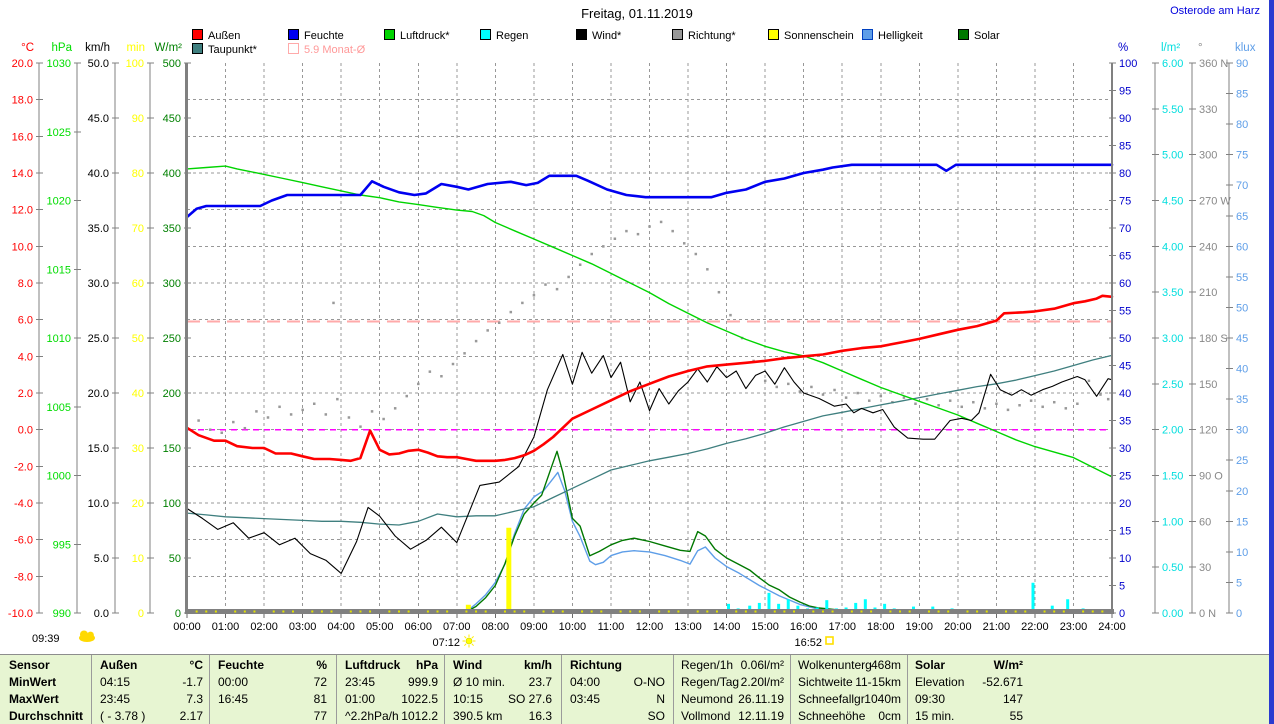 The height and width of the screenshot is (724, 1274). Describe the element at coordinates (935, 716) in the screenshot. I see `table-cell-label: 15 min.` at that location.